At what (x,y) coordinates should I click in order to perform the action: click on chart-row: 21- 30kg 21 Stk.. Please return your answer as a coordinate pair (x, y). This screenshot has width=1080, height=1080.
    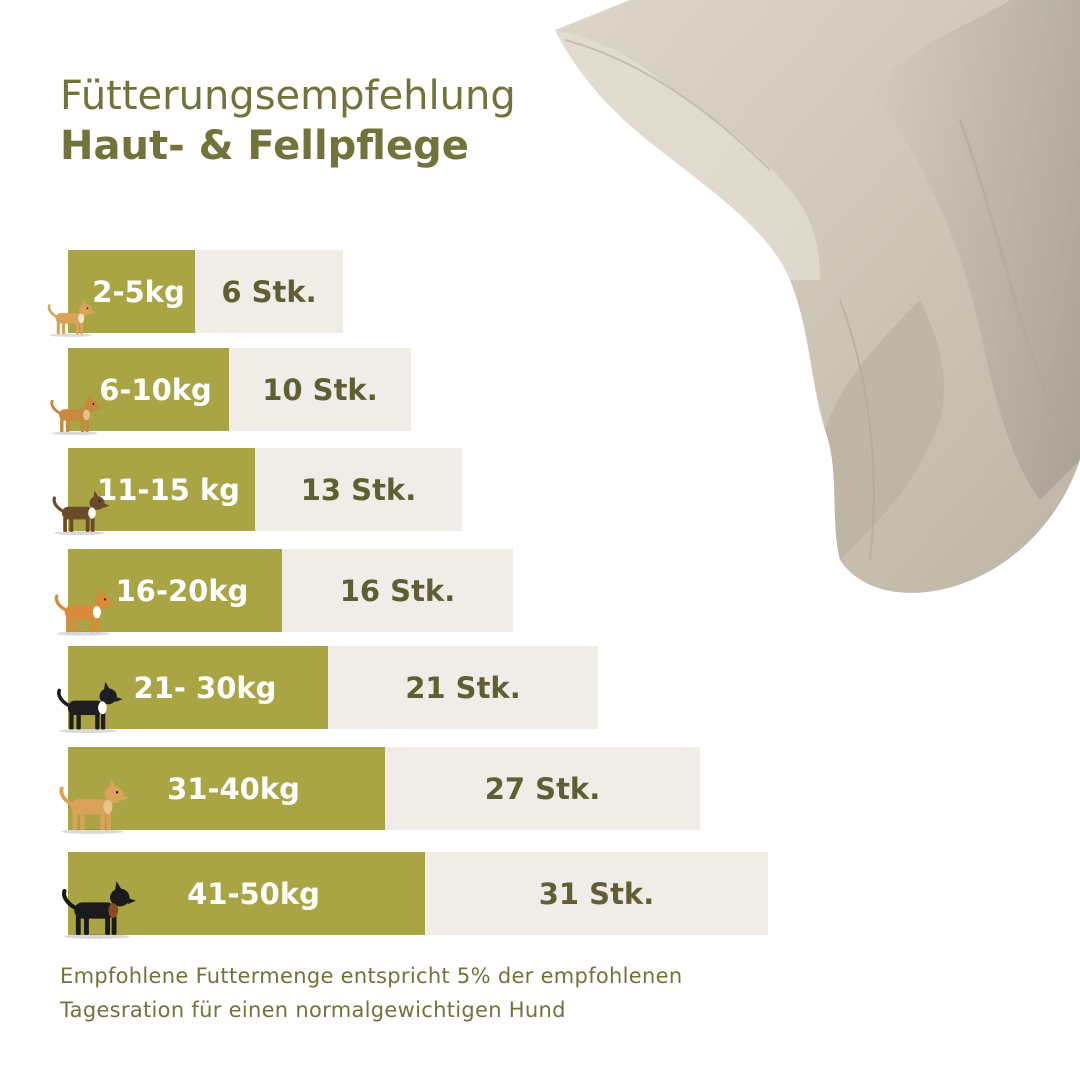
    Looking at the image, I should click on (333, 687).